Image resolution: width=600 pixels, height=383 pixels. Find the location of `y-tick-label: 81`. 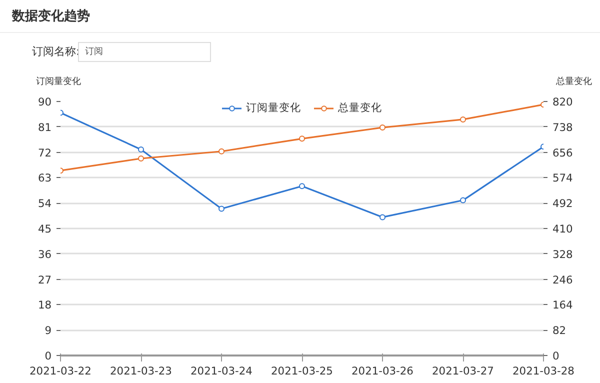

y-tick-label: 81 is located at coordinates (45, 127).